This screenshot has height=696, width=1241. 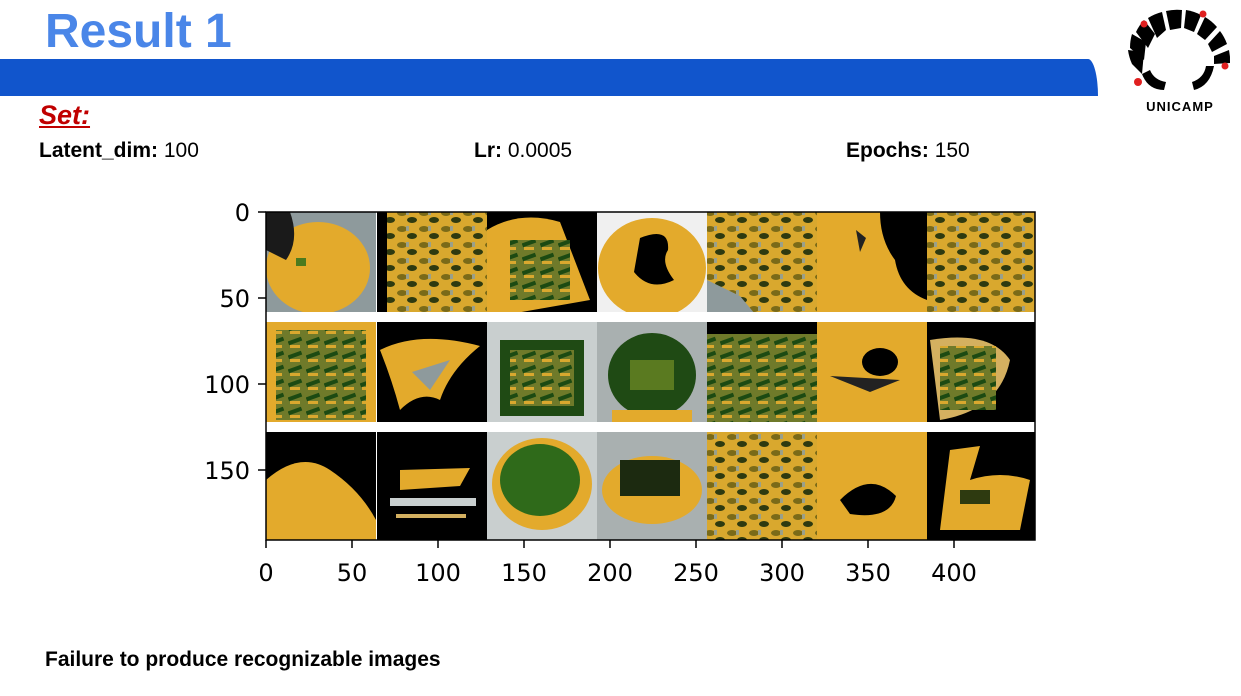 What do you see at coordinates (540, 150) in the screenshot?
I see `param-value: 0.0005` at bounding box center [540, 150].